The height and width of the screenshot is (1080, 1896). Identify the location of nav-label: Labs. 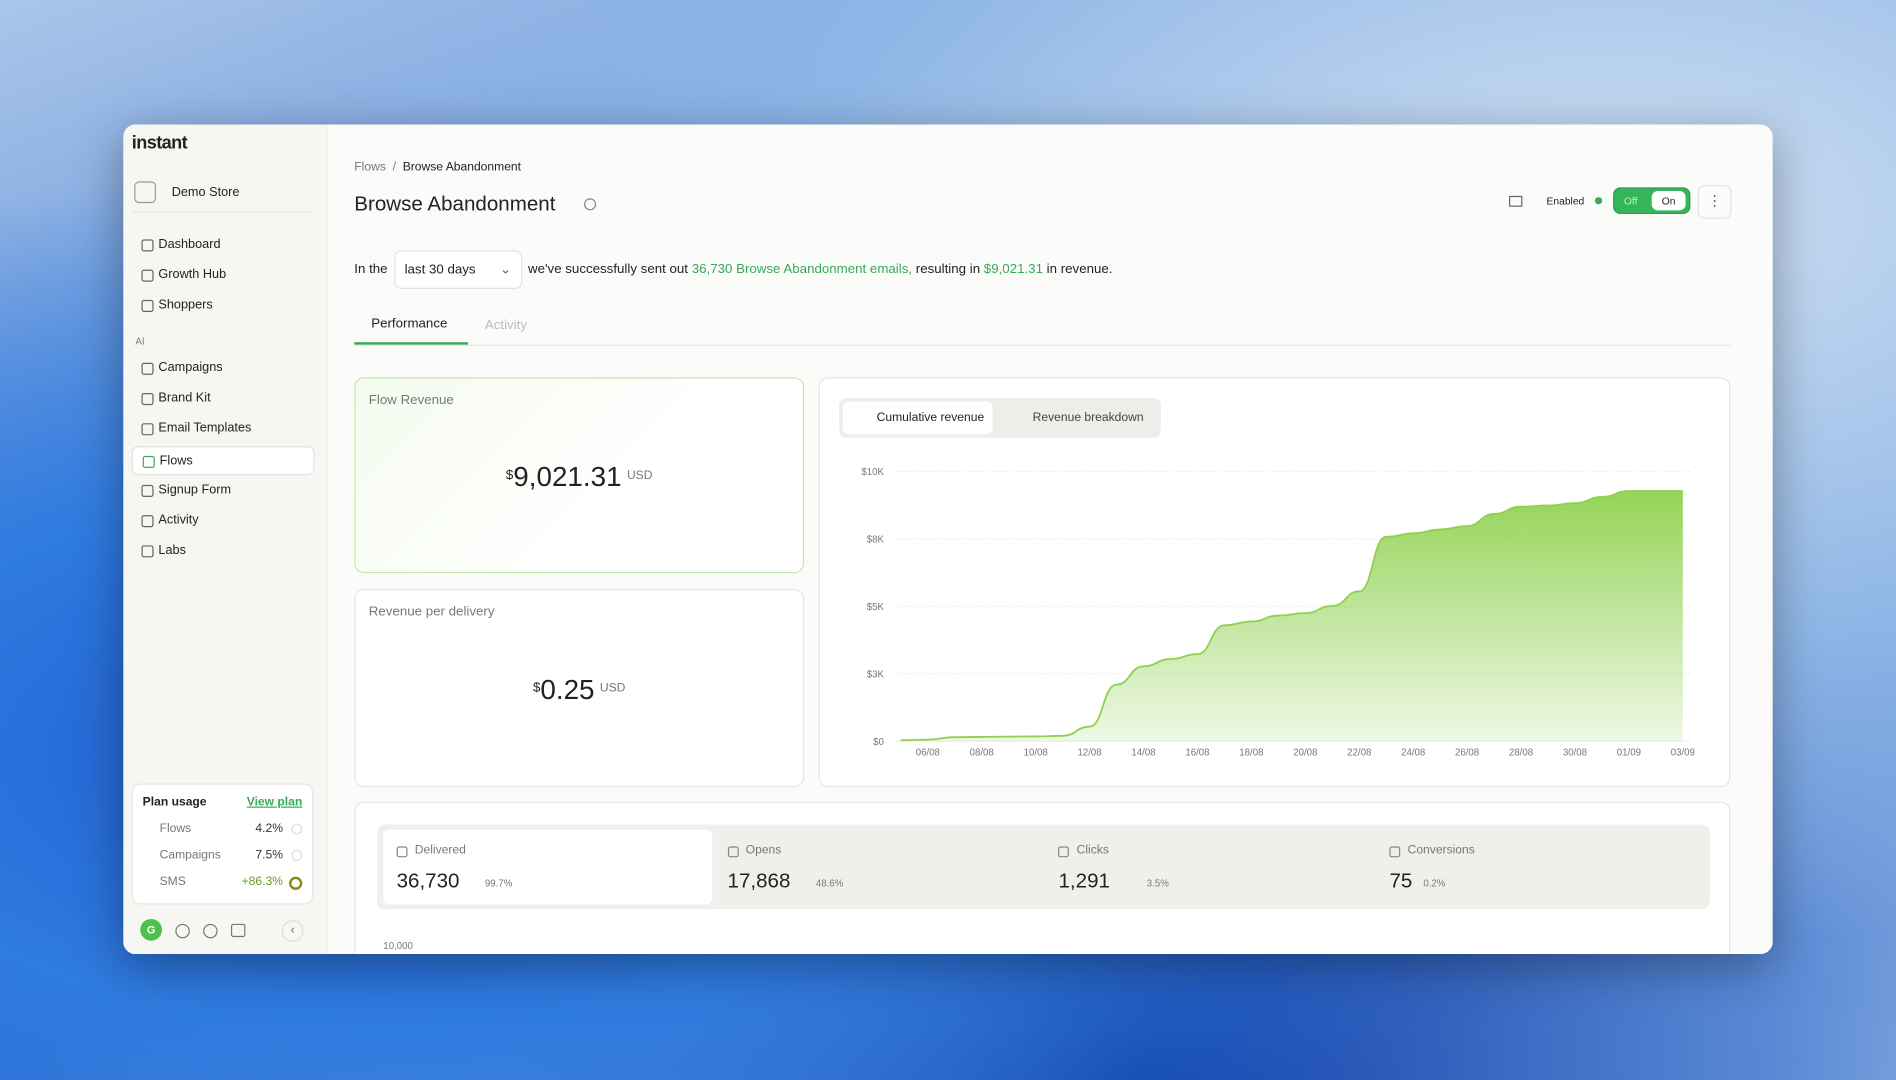
(172, 550).